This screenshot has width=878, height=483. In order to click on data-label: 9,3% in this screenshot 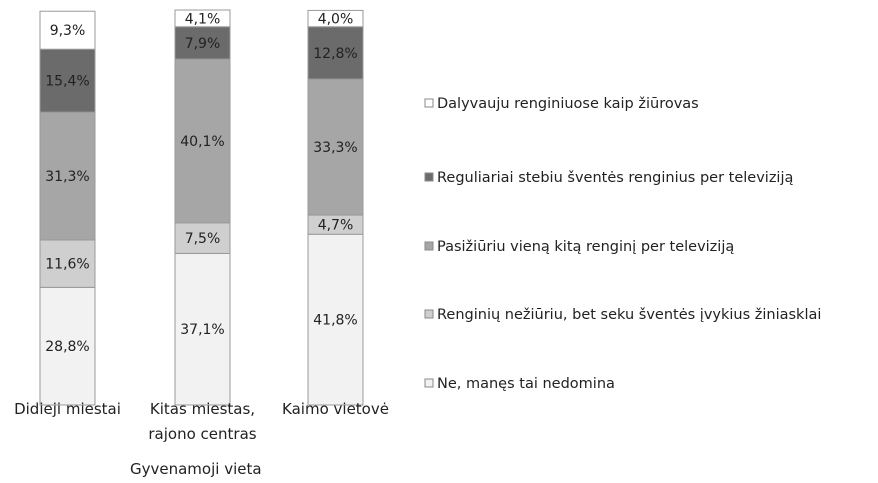, I will do `click(68, 31)`.